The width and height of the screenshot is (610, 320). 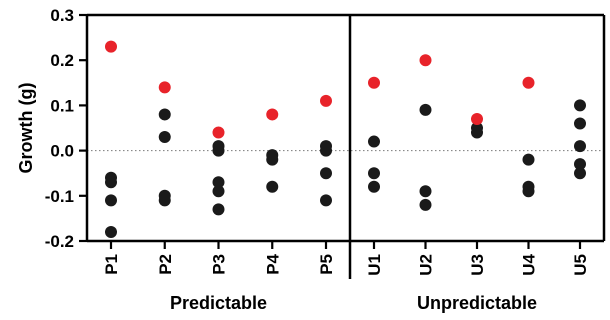 I want to click on x-category-label: P5, so click(x=326, y=264).